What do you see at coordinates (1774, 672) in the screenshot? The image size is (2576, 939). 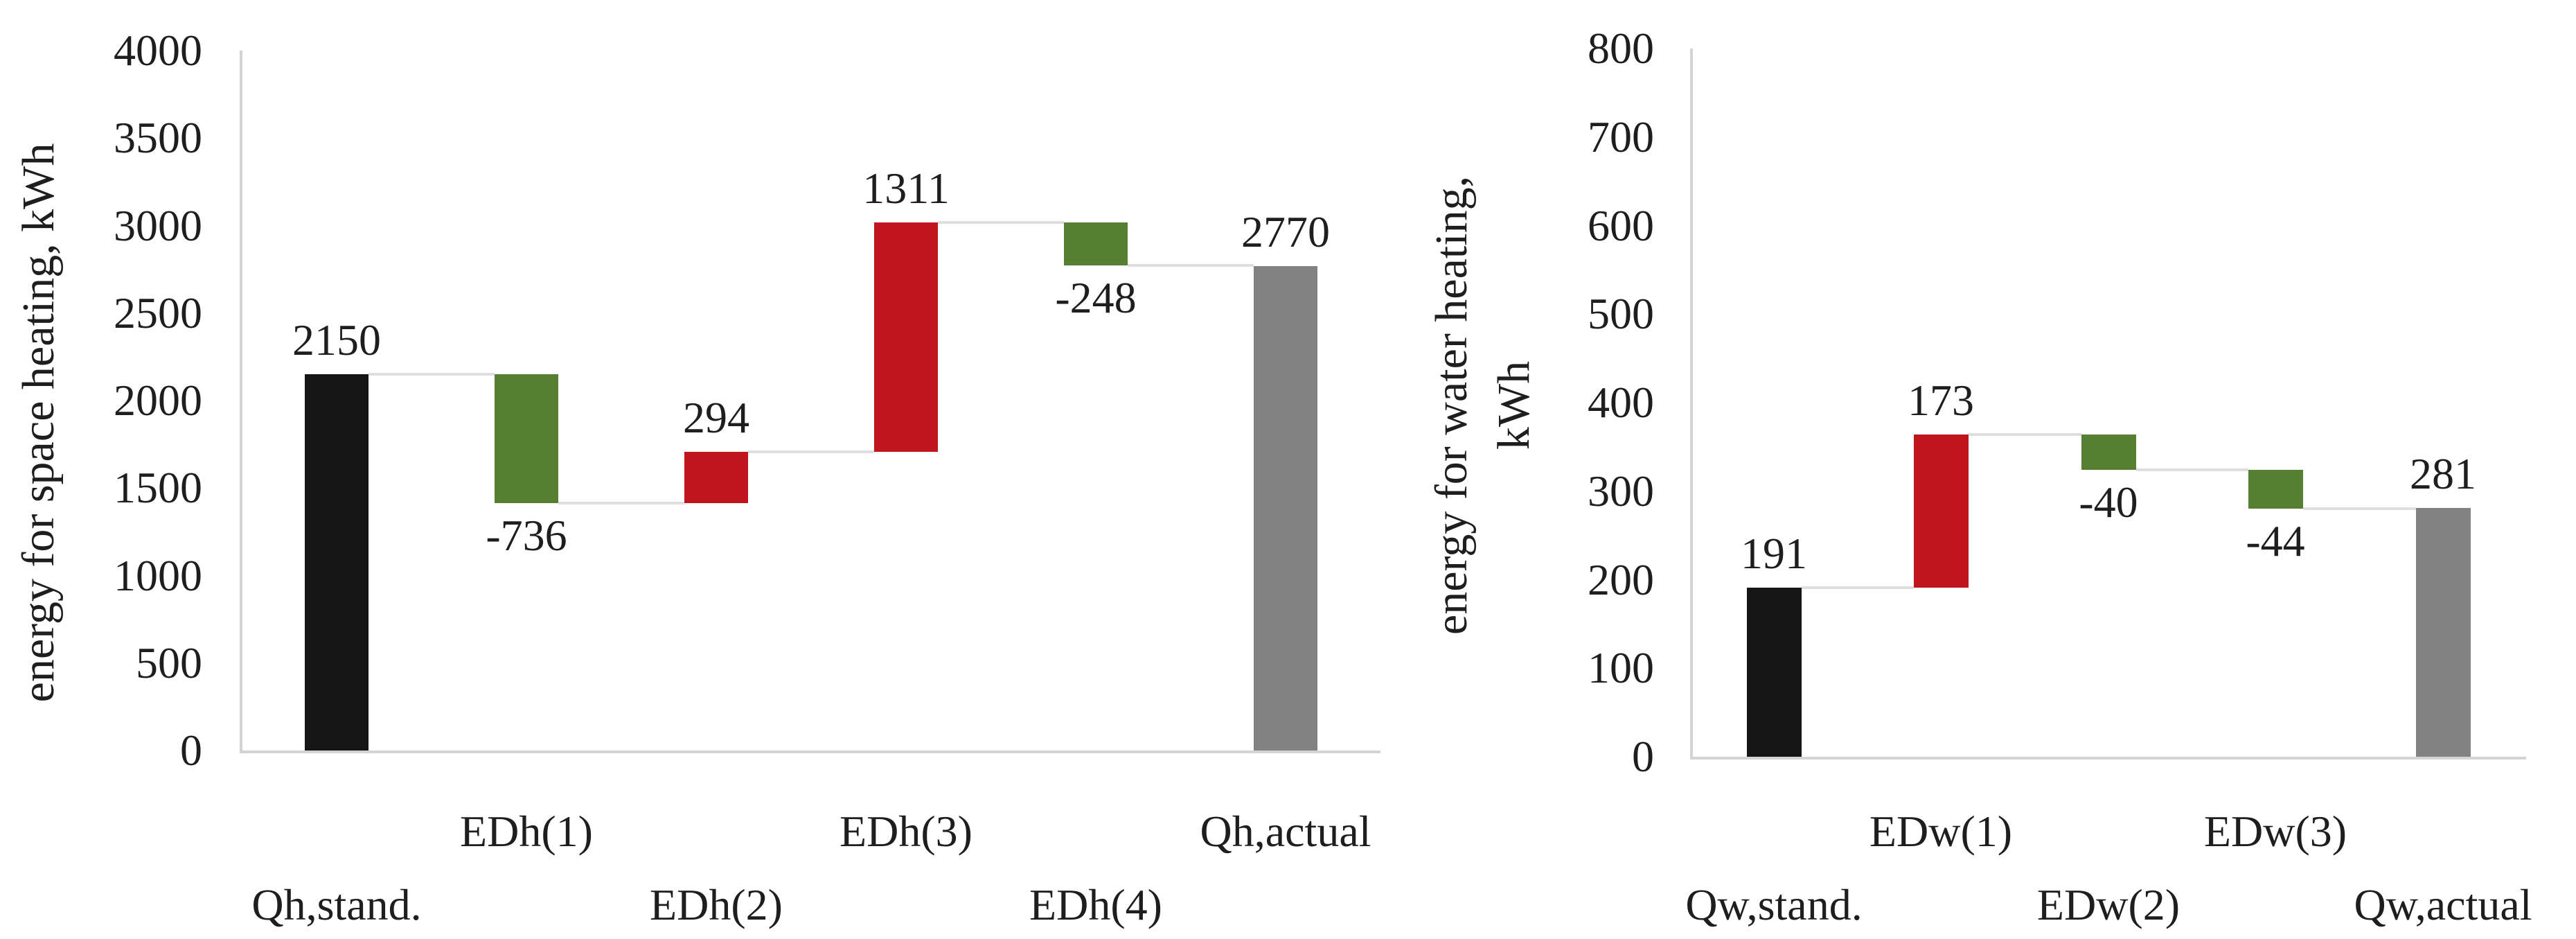 I see `bar-qw-stand` at bounding box center [1774, 672].